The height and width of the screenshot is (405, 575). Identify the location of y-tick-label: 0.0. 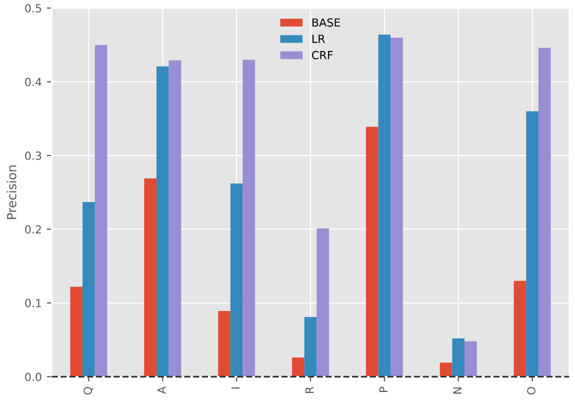
(33, 377).